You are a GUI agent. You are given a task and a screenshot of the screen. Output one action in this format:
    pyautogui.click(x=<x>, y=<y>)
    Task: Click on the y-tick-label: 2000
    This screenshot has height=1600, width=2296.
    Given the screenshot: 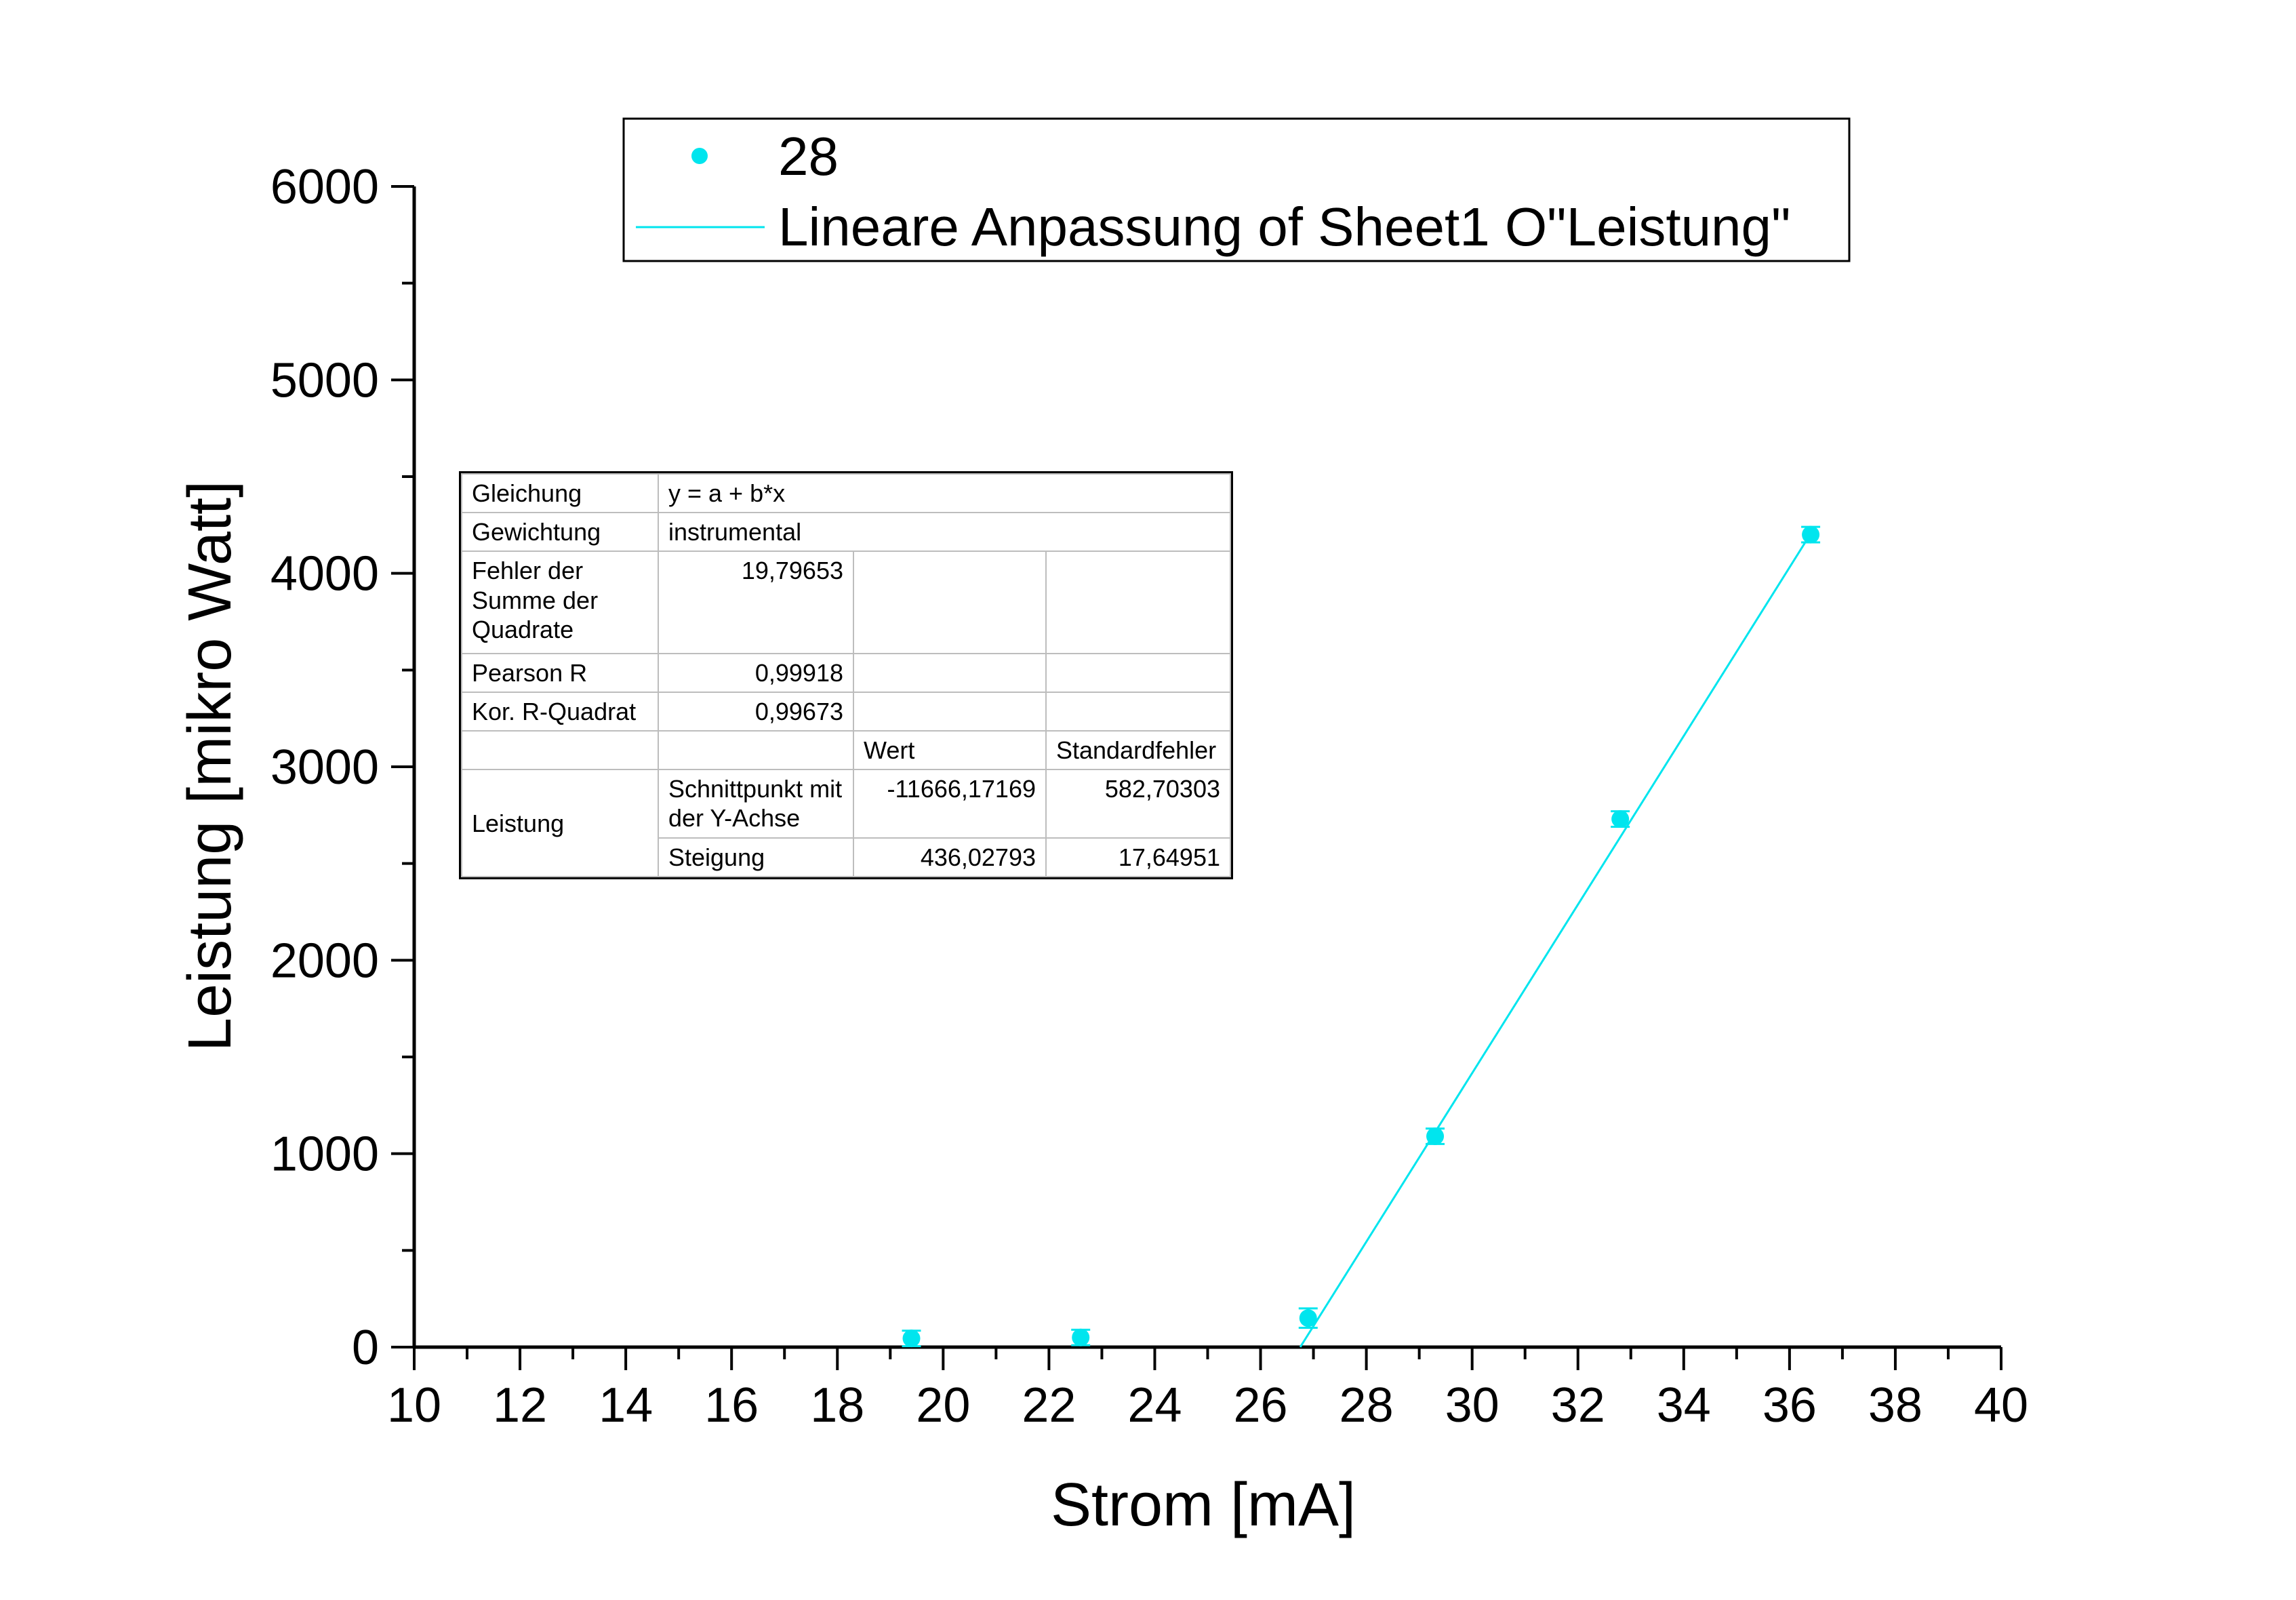 What is the action you would take?
    pyautogui.click(x=324, y=961)
    